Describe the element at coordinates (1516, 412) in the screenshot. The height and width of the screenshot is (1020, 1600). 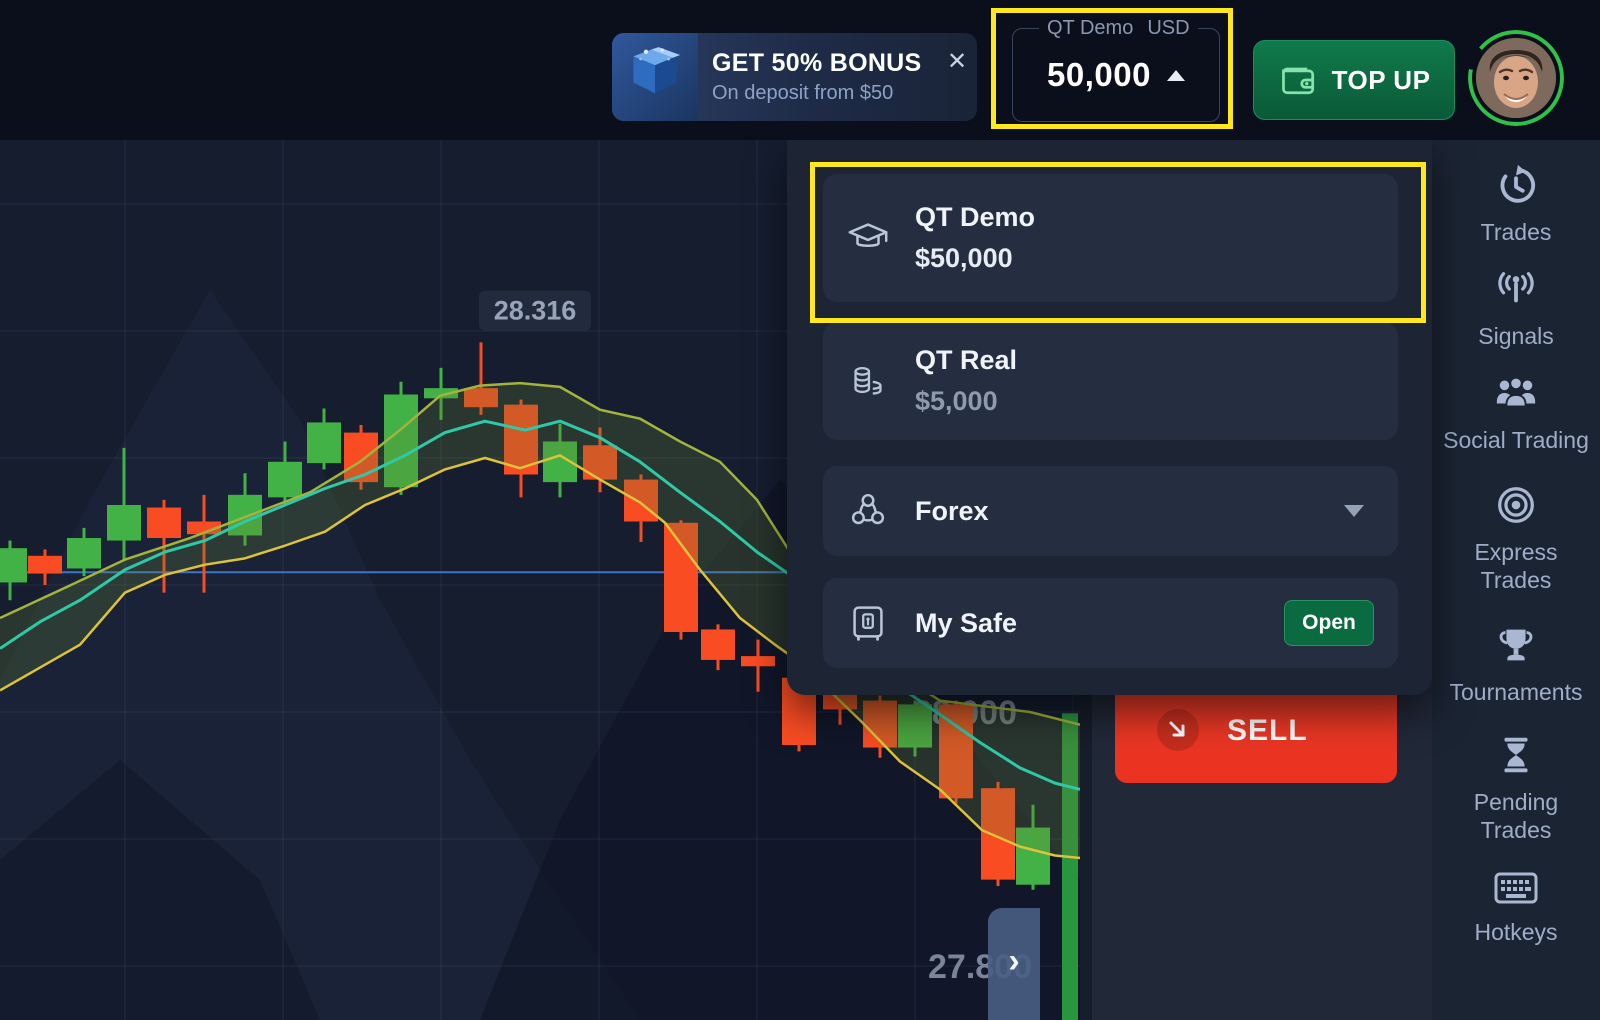
I see `sidebar-item-social-trading: Social Trading` at that location.